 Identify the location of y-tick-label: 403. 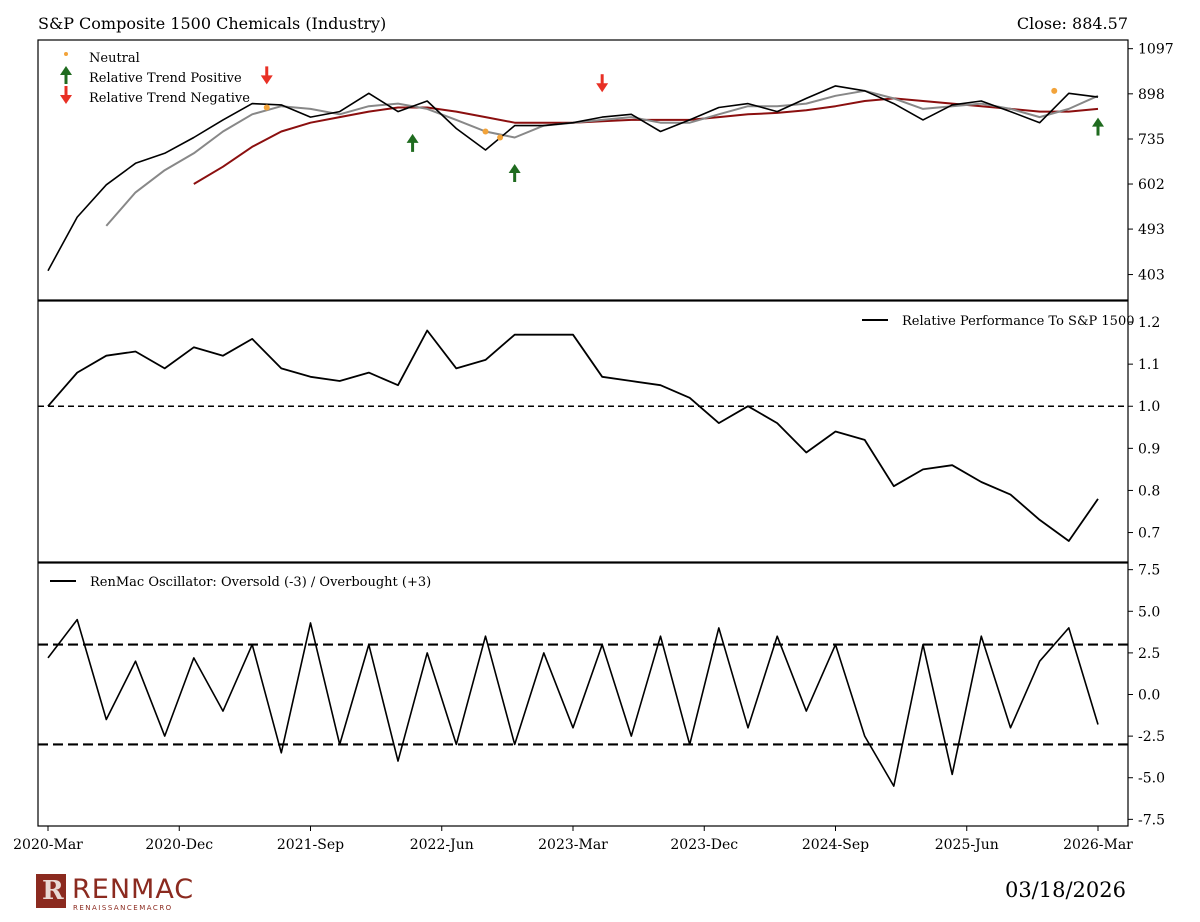
(1151, 276).